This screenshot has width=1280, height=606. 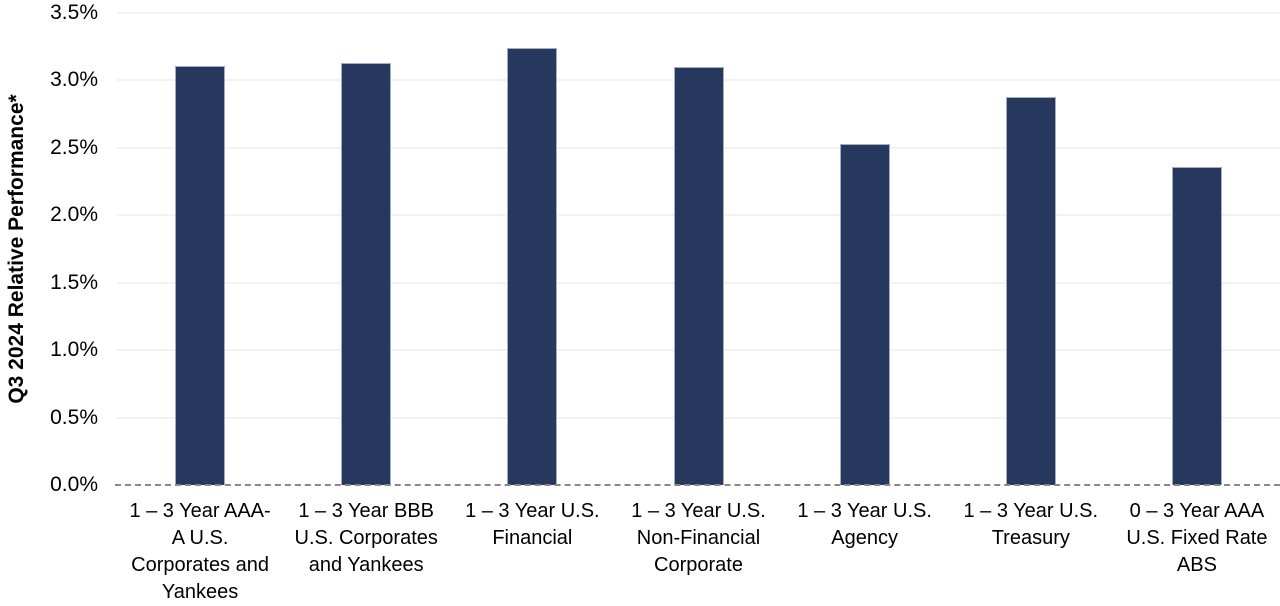 What do you see at coordinates (532, 524) in the screenshot?
I see `x-category-label: 1 – 3 Year U.S. Financial` at bounding box center [532, 524].